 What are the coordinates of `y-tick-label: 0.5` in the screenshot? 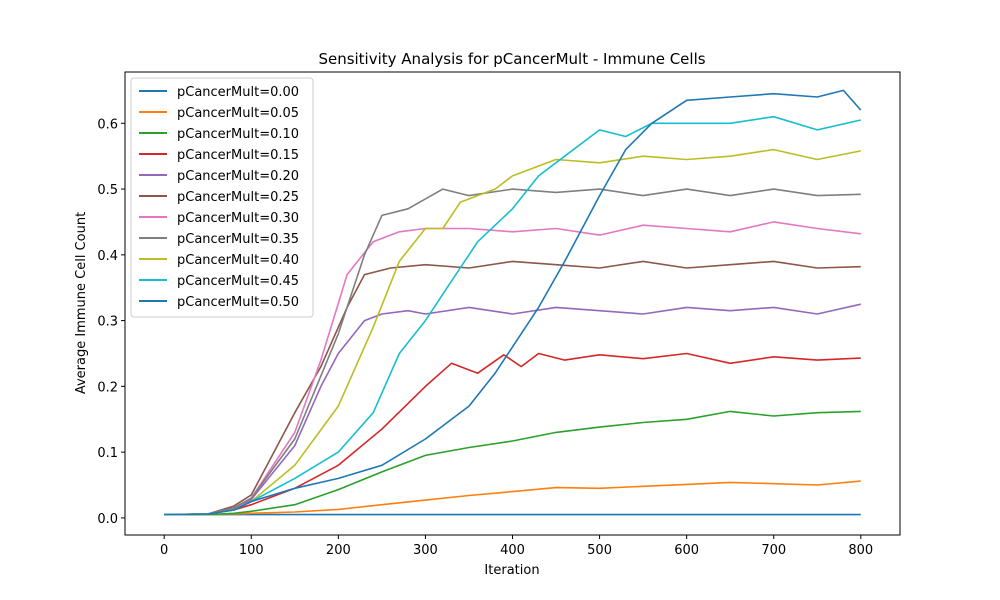 It's located at (107, 190).